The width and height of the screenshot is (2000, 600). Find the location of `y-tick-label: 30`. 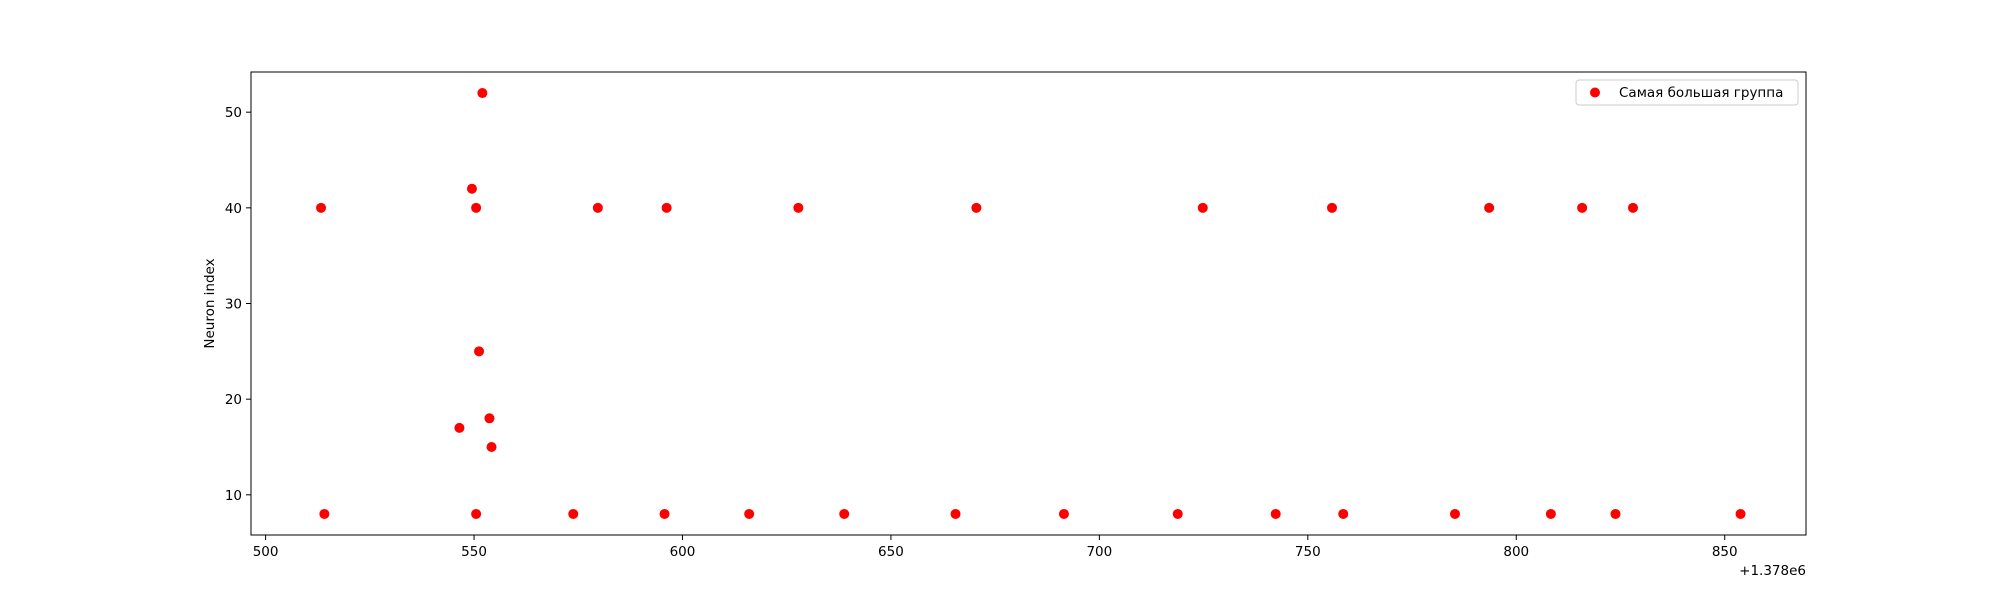

y-tick-label: 30 is located at coordinates (233, 305).